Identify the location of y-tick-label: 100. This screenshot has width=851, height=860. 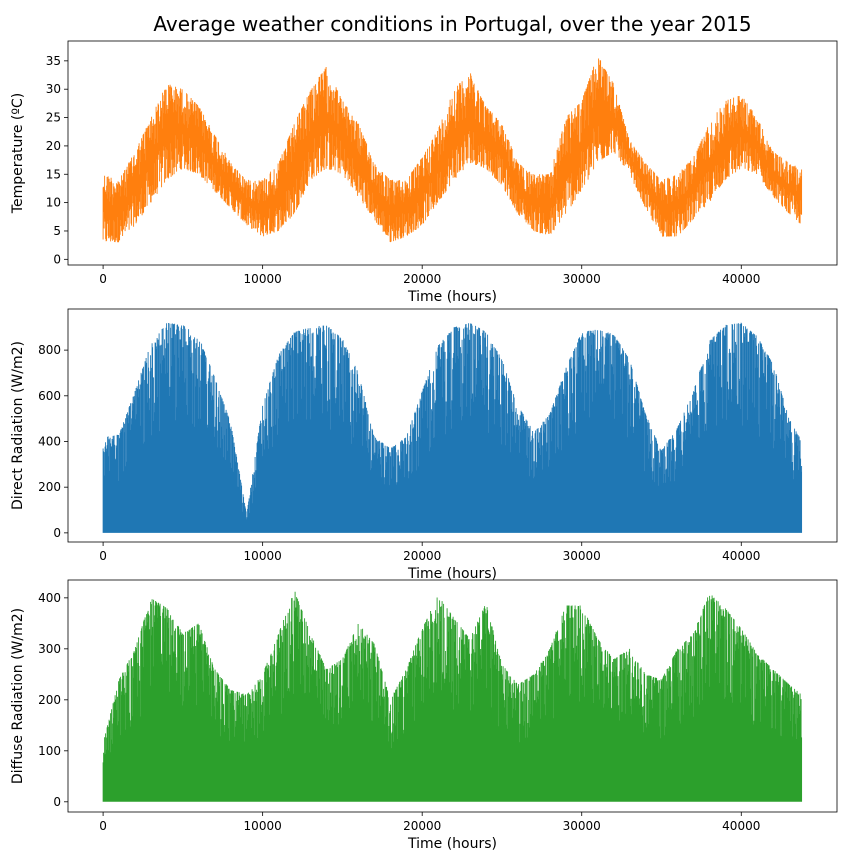
(49, 751).